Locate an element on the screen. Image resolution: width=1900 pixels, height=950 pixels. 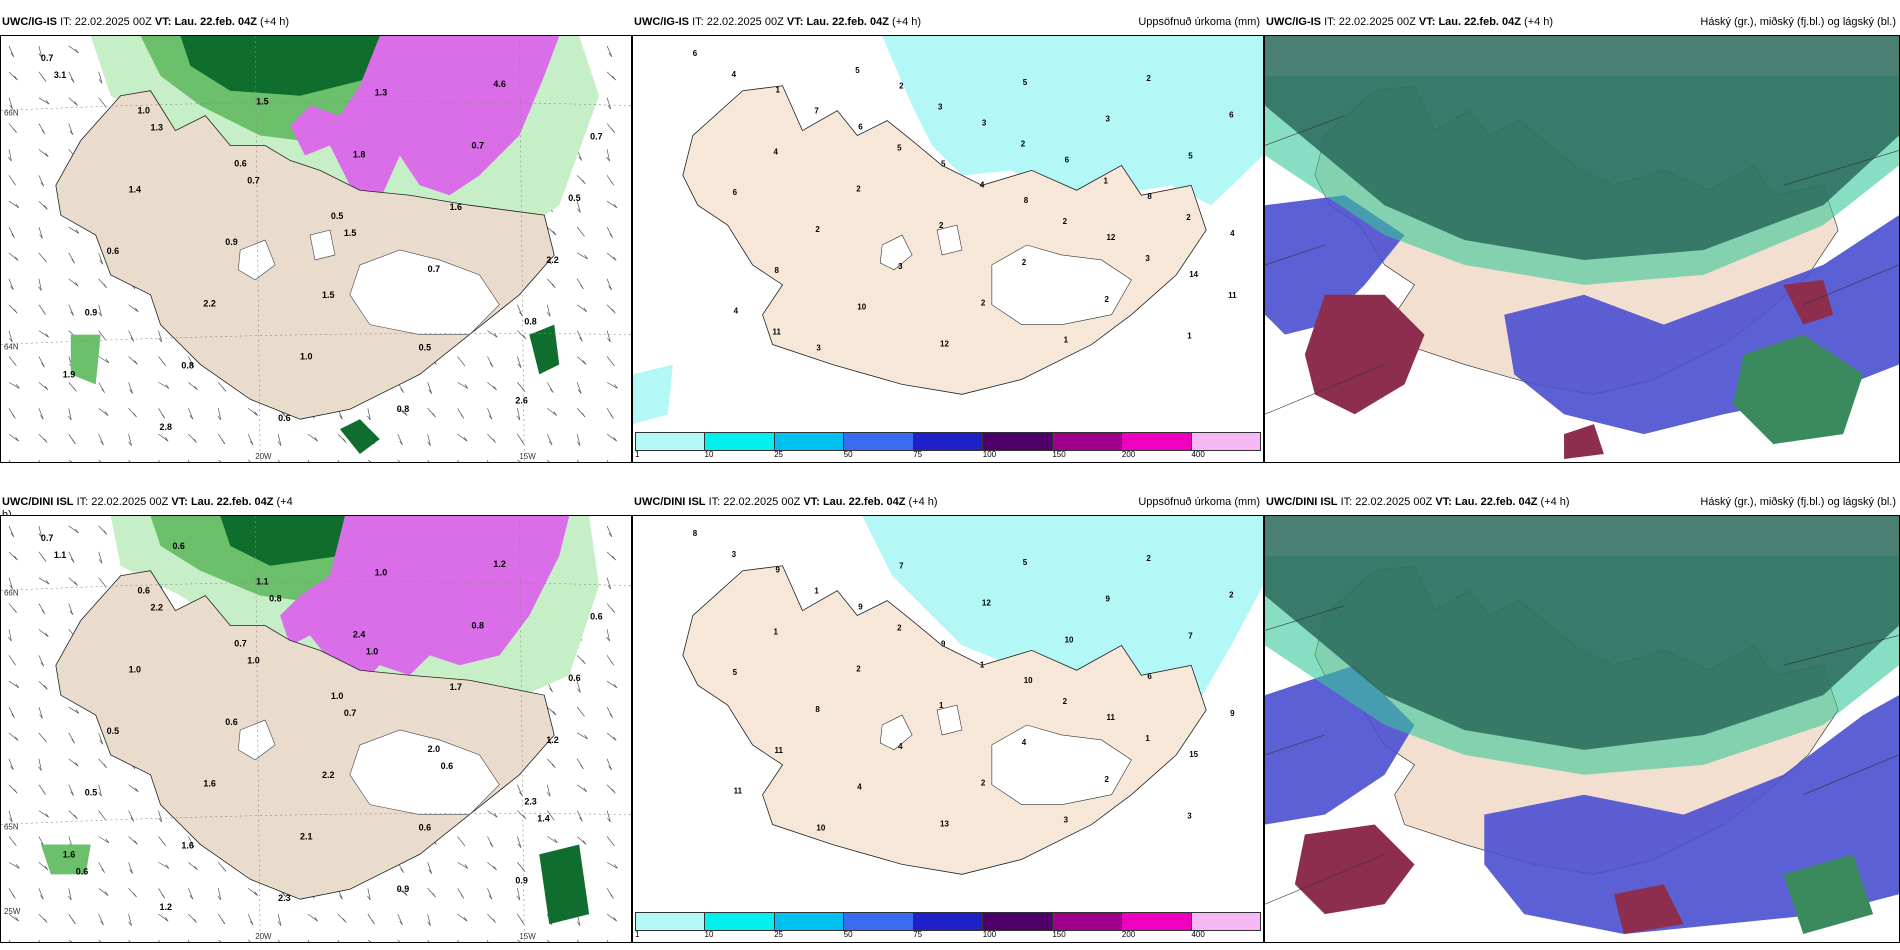
value-label: 1.7 is located at coordinates (456, 687).